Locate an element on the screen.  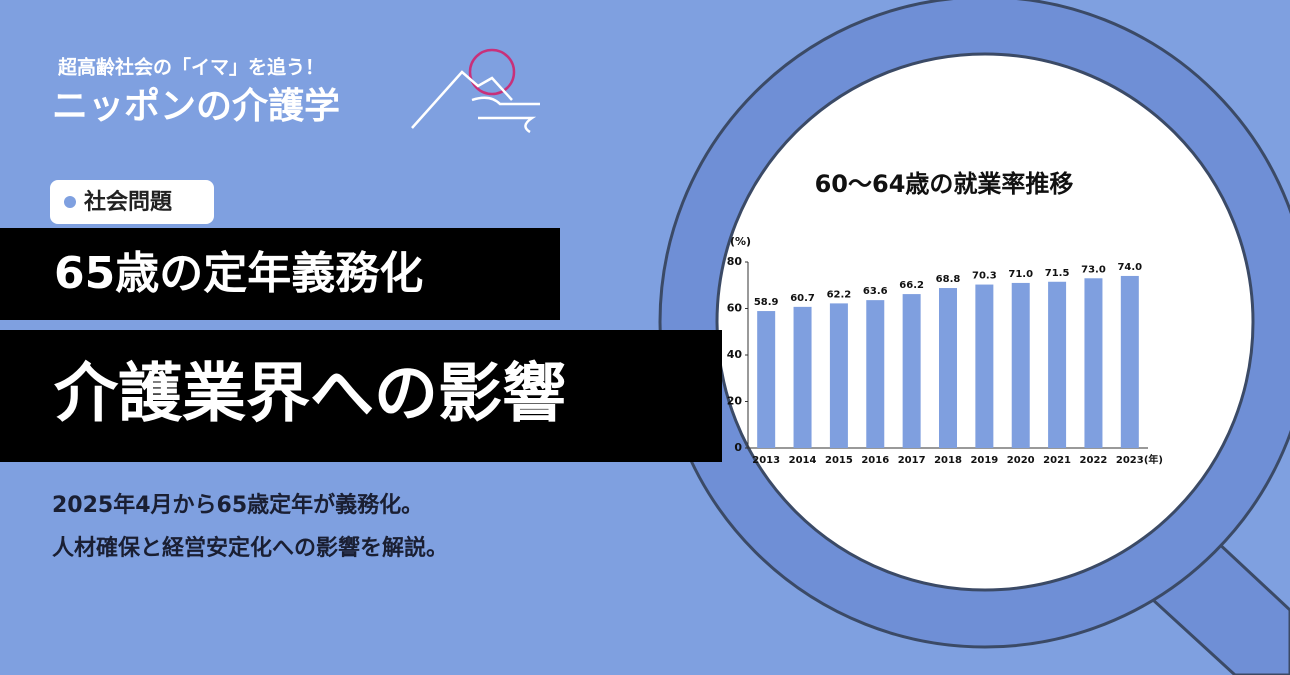
value-label: 73.0 is located at coordinates (1093, 269).